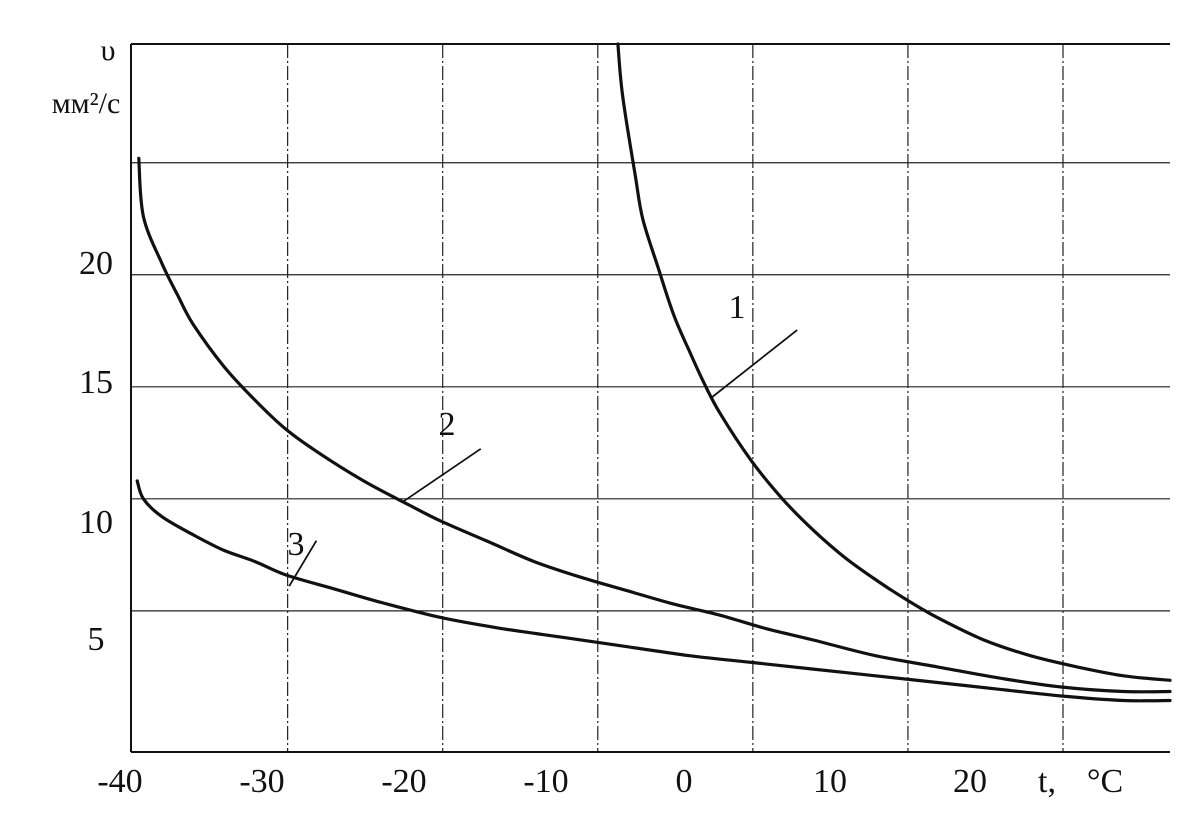 The width and height of the screenshot is (1200, 822). Describe the element at coordinates (86, 103) in the screenshot. I see `y-axis-unit: мм²/с` at that location.